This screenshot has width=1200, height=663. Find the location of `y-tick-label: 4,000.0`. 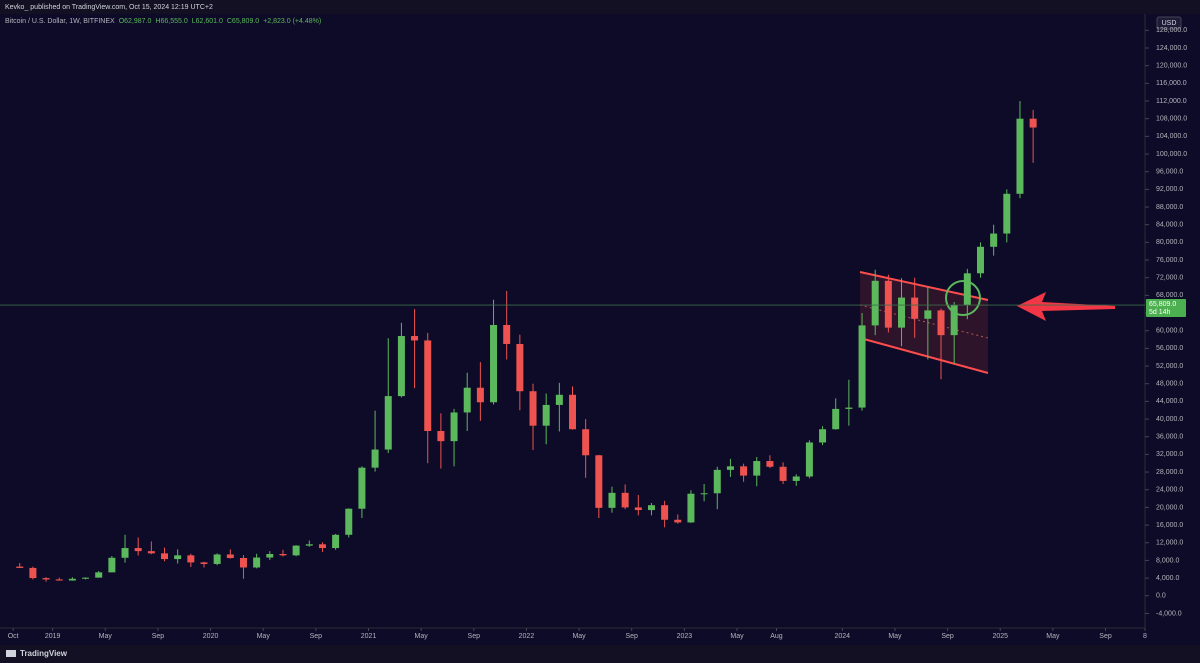

y-tick-label: 4,000.0 is located at coordinates (1167, 578).